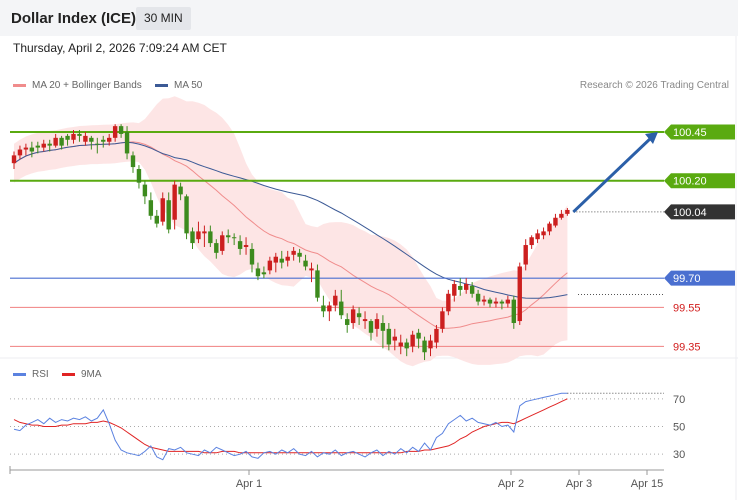  What do you see at coordinates (68, 374) in the screenshot?
I see `ma9-swatch` at bounding box center [68, 374].